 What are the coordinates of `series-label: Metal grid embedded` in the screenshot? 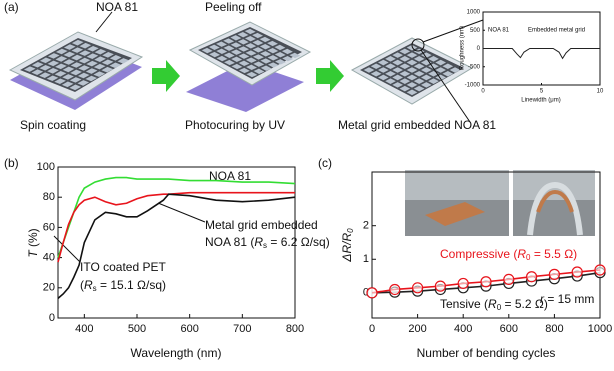 It's located at (261, 225).